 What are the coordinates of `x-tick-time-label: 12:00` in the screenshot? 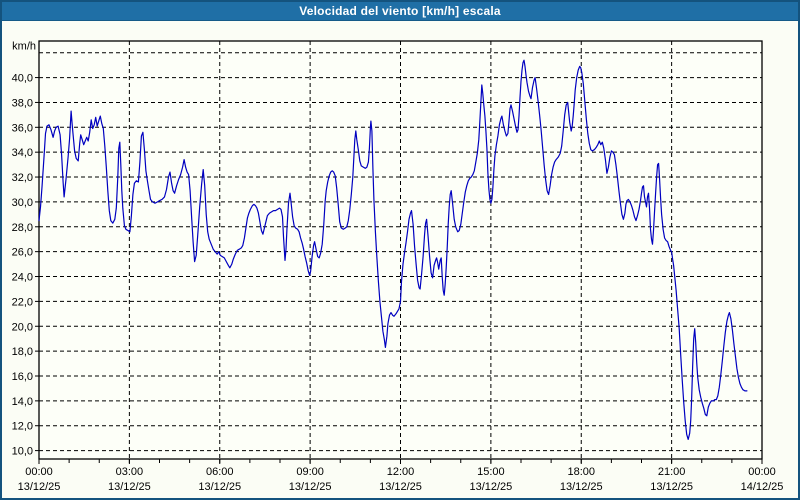 It's located at (401, 472).